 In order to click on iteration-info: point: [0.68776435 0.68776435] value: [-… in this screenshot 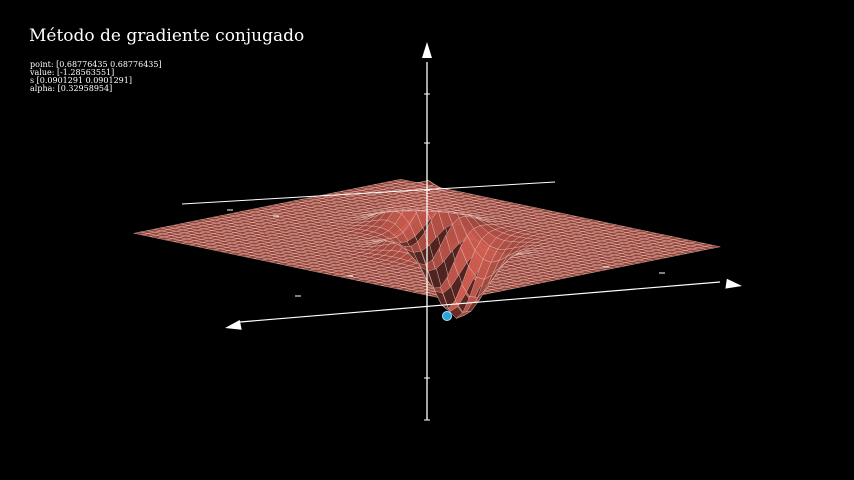, I will do `click(96, 77)`.